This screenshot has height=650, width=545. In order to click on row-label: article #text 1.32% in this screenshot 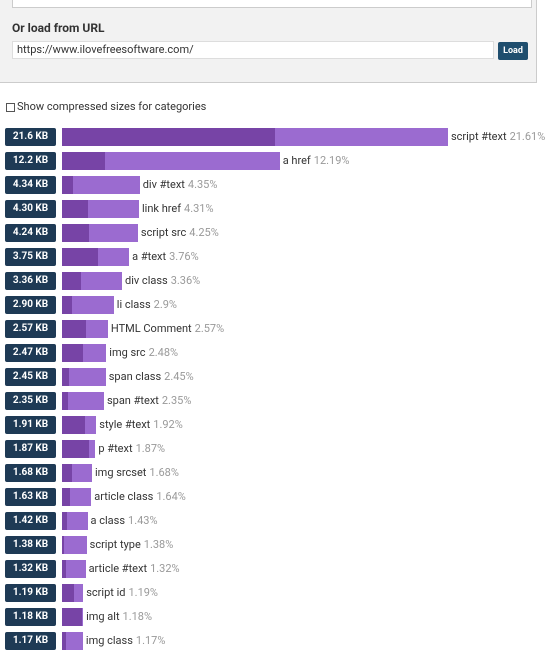, I will do `click(134, 569)`.